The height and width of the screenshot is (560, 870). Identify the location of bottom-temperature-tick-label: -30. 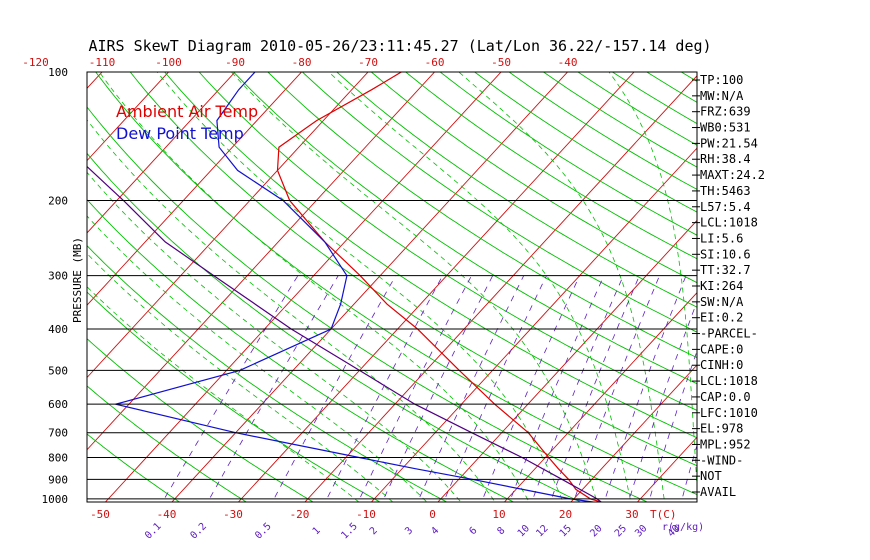
(233, 514).